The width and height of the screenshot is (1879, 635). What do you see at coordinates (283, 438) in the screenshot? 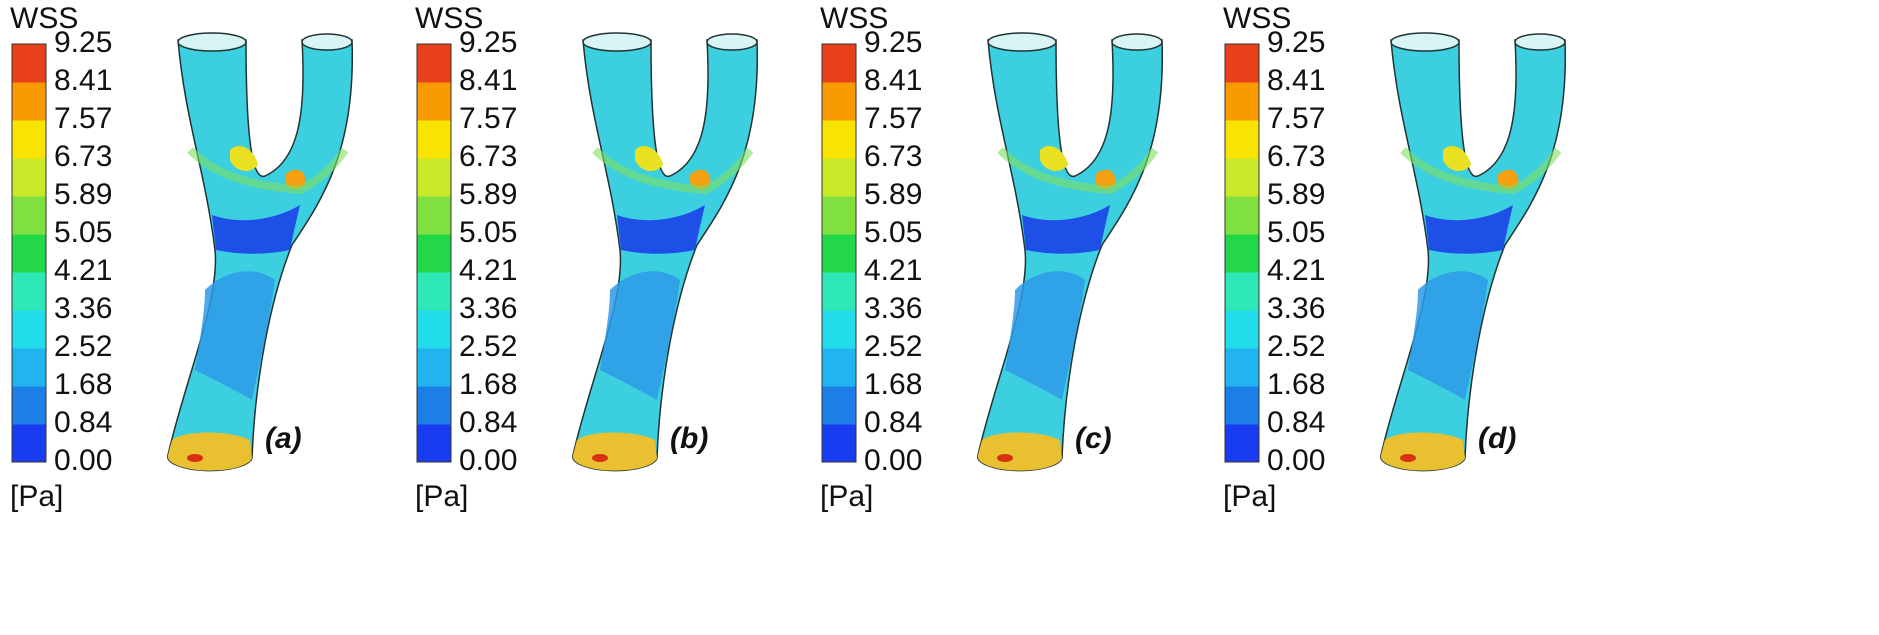
I see `panel-label: (a)` at bounding box center [283, 438].